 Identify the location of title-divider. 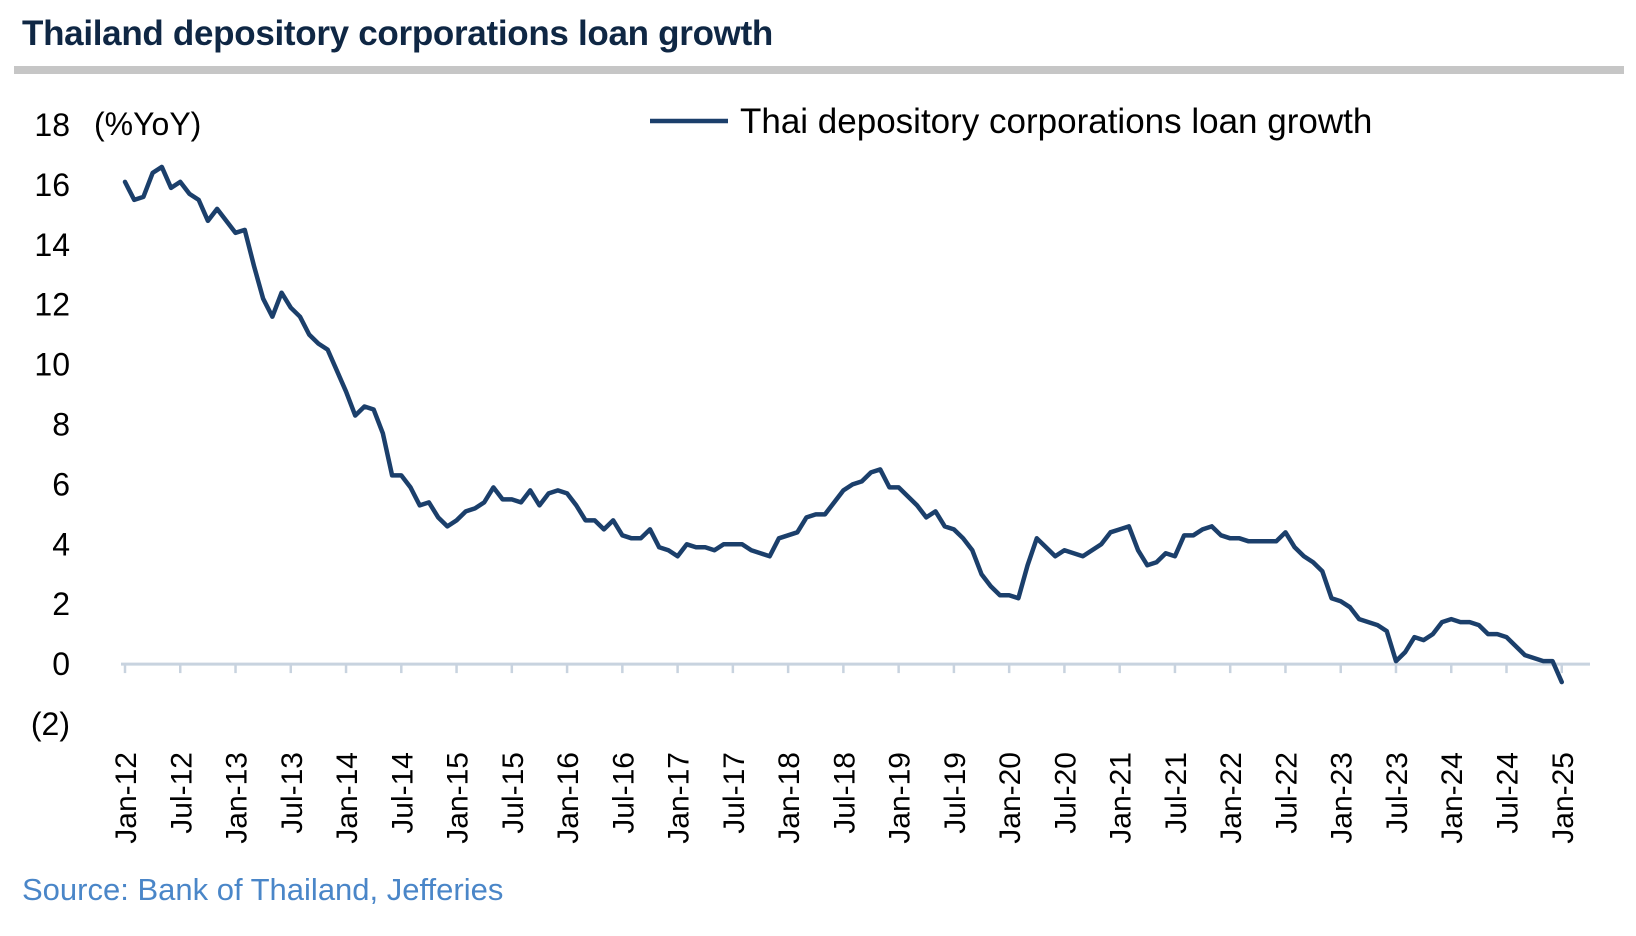
(819, 70).